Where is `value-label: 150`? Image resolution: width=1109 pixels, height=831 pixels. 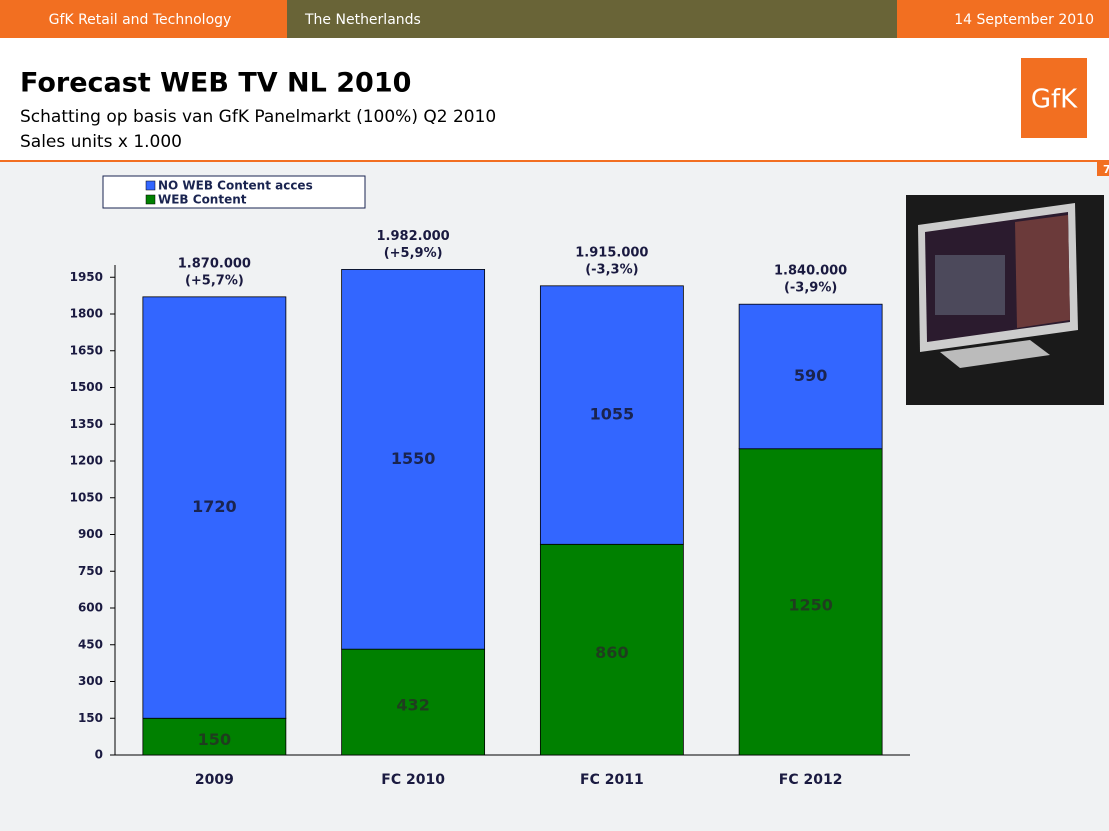
value-label: 150 is located at coordinates (214, 739).